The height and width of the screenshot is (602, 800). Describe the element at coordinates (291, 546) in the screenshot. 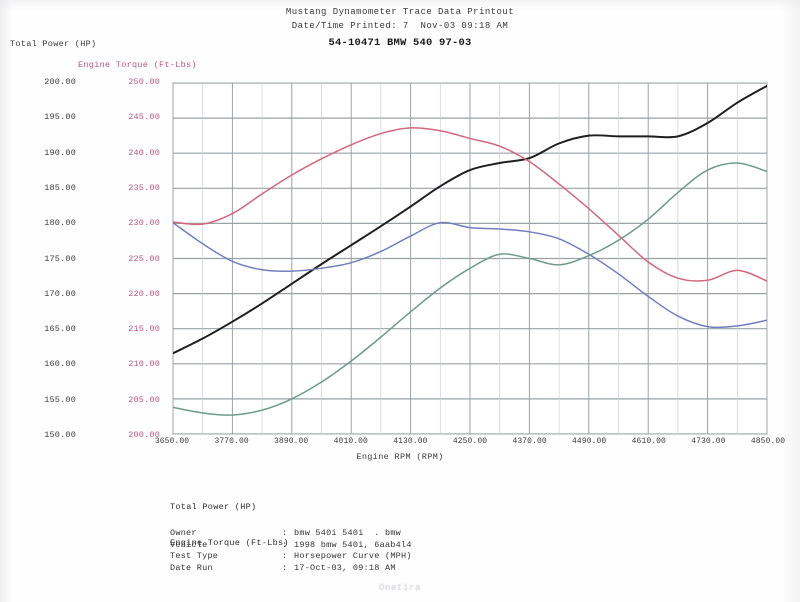

I see `info-row: Vehicle:1998 bmw 540i, 6aab4l4` at that location.